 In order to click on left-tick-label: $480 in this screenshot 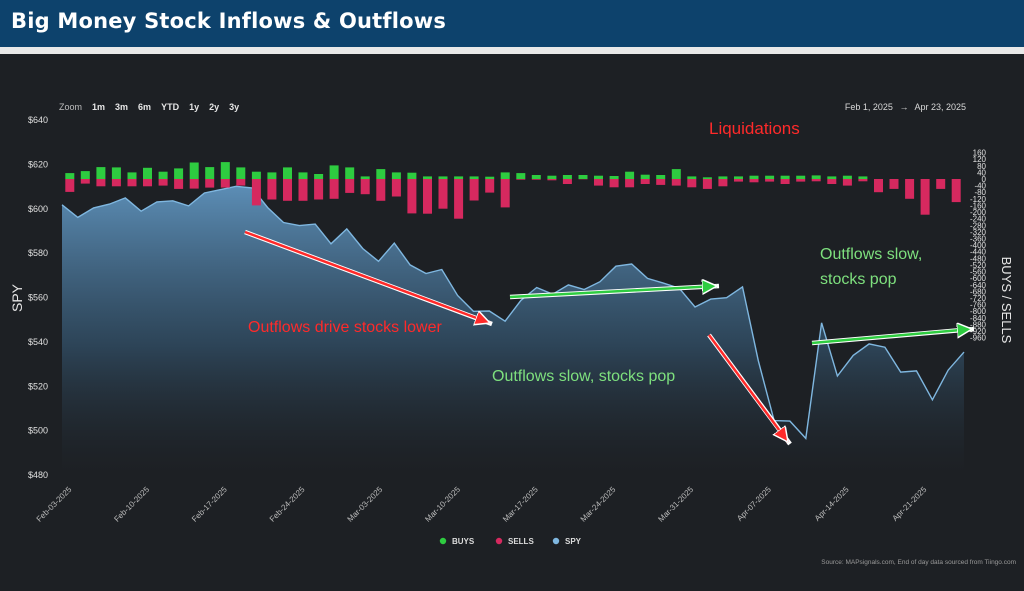, I will do `click(38, 475)`.